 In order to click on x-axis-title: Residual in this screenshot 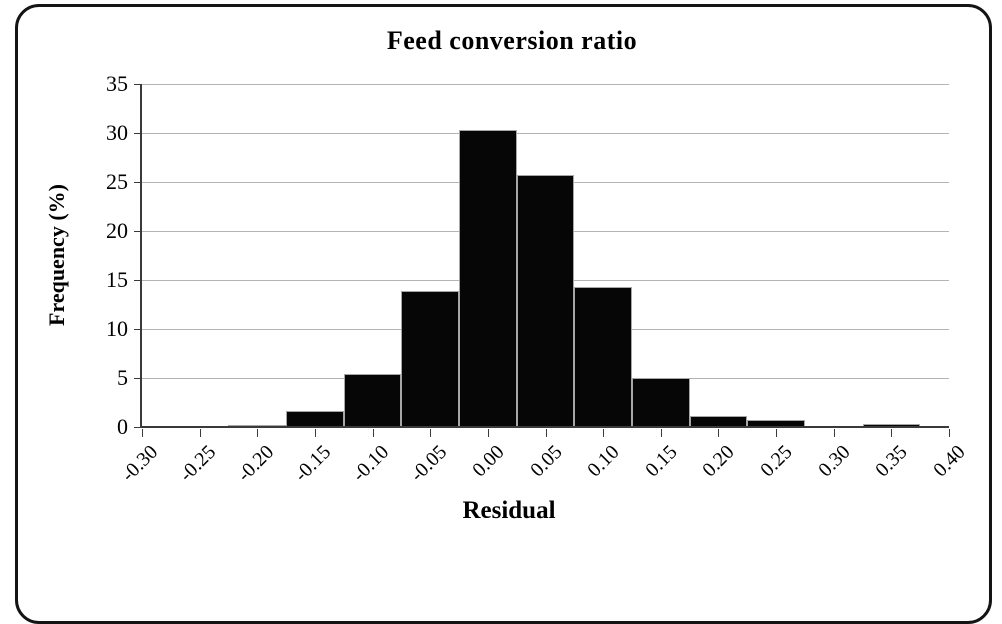, I will do `click(509, 510)`.